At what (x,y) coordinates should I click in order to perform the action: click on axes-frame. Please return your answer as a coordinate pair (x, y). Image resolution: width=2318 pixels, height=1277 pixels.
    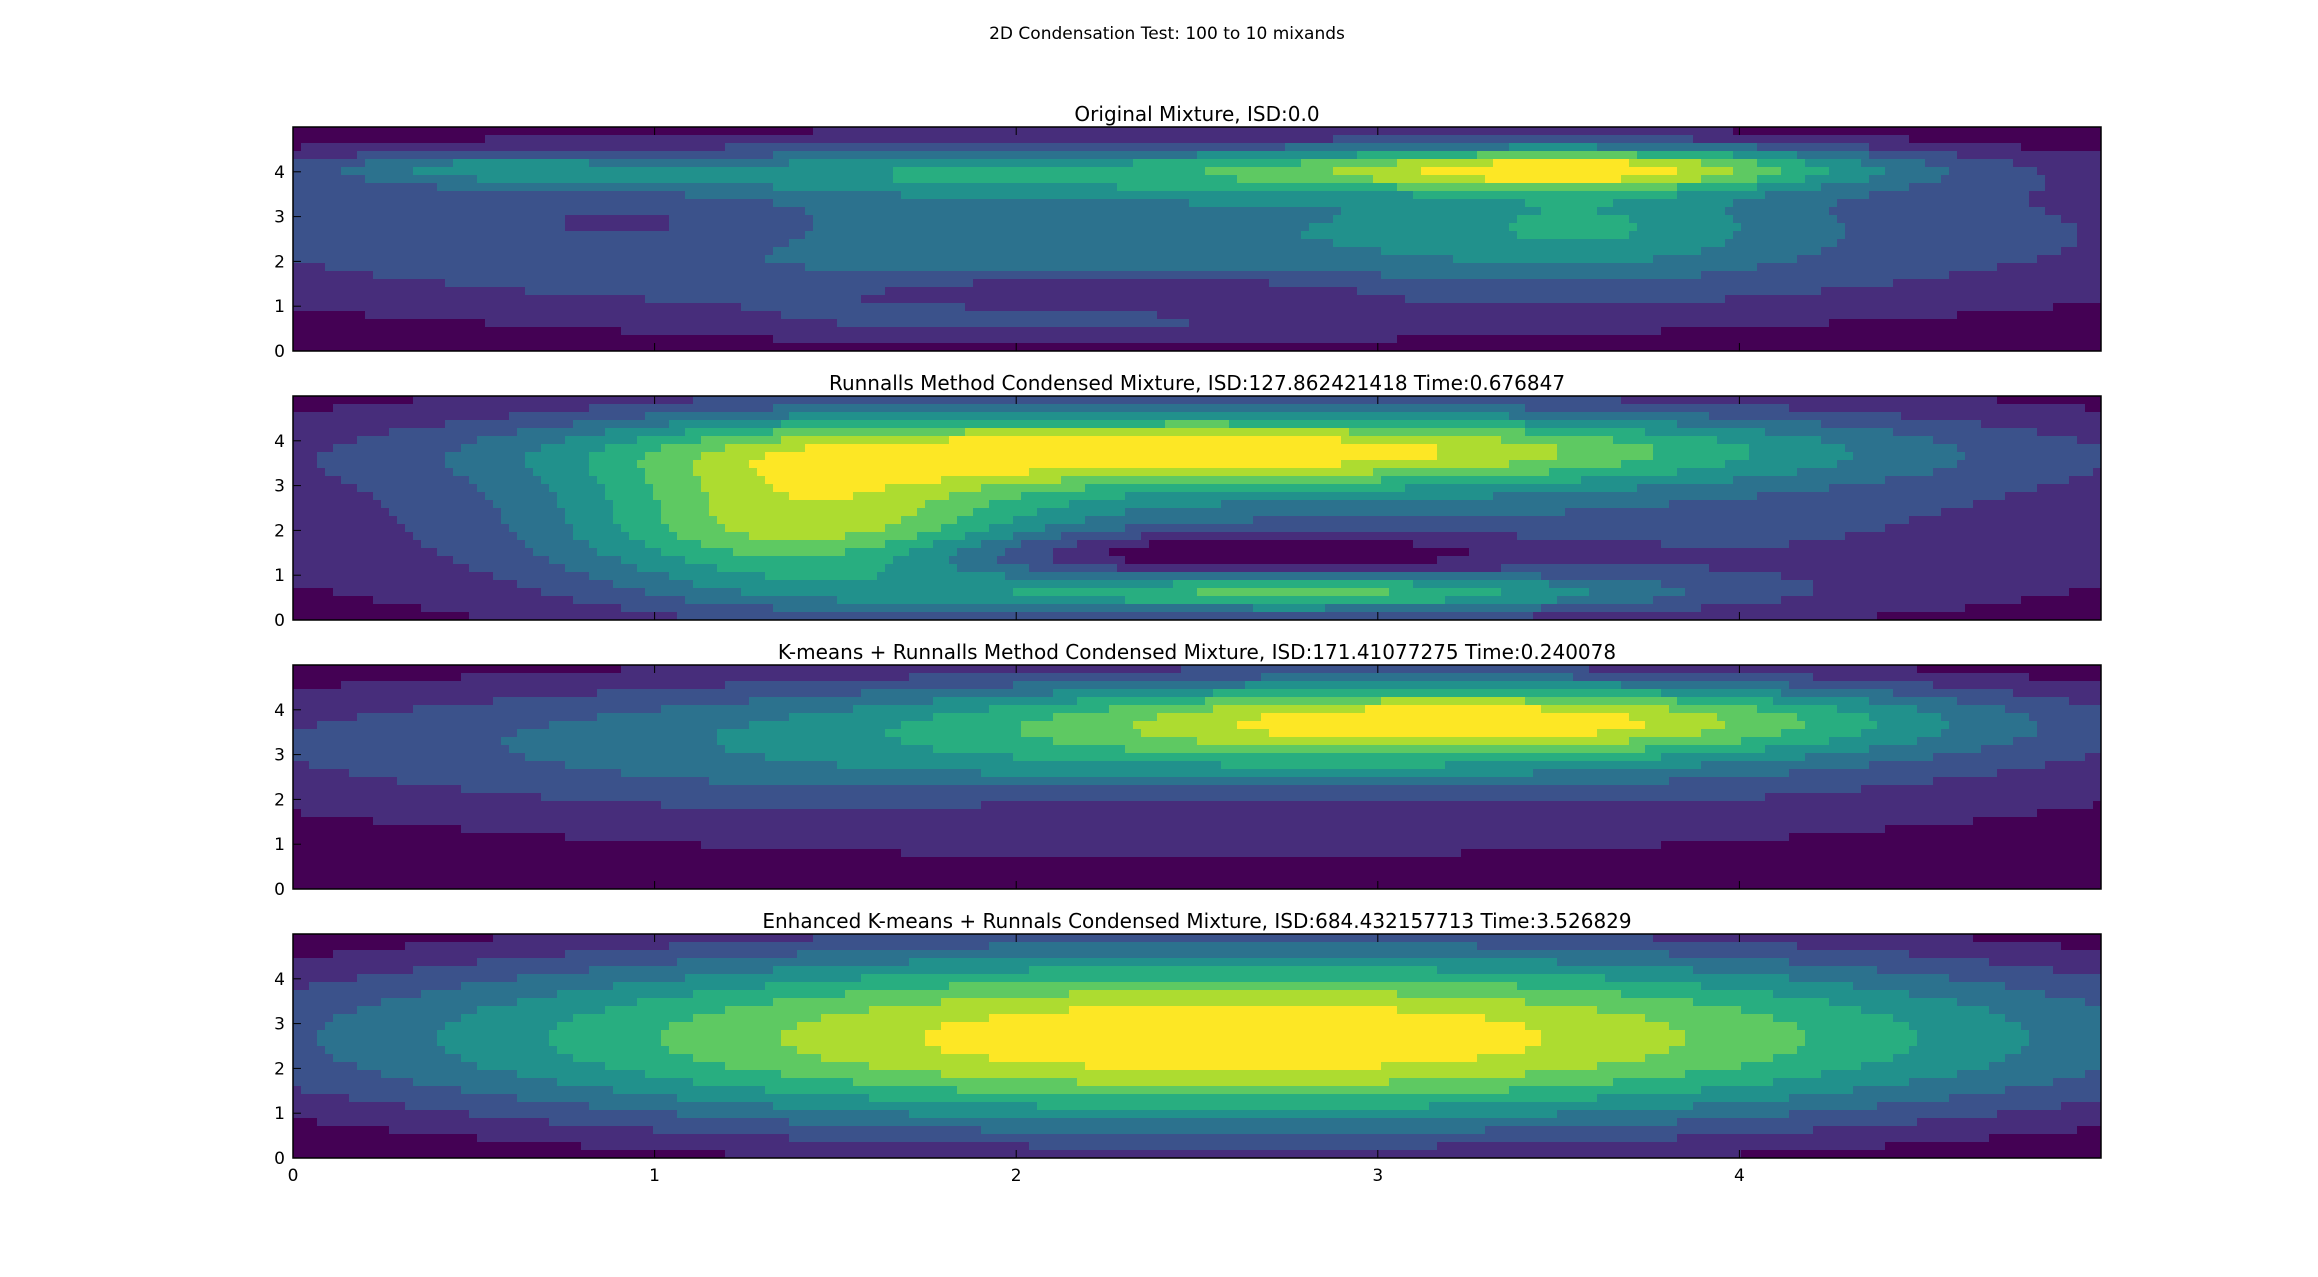
    Looking at the image, I should click on (1197, 508).